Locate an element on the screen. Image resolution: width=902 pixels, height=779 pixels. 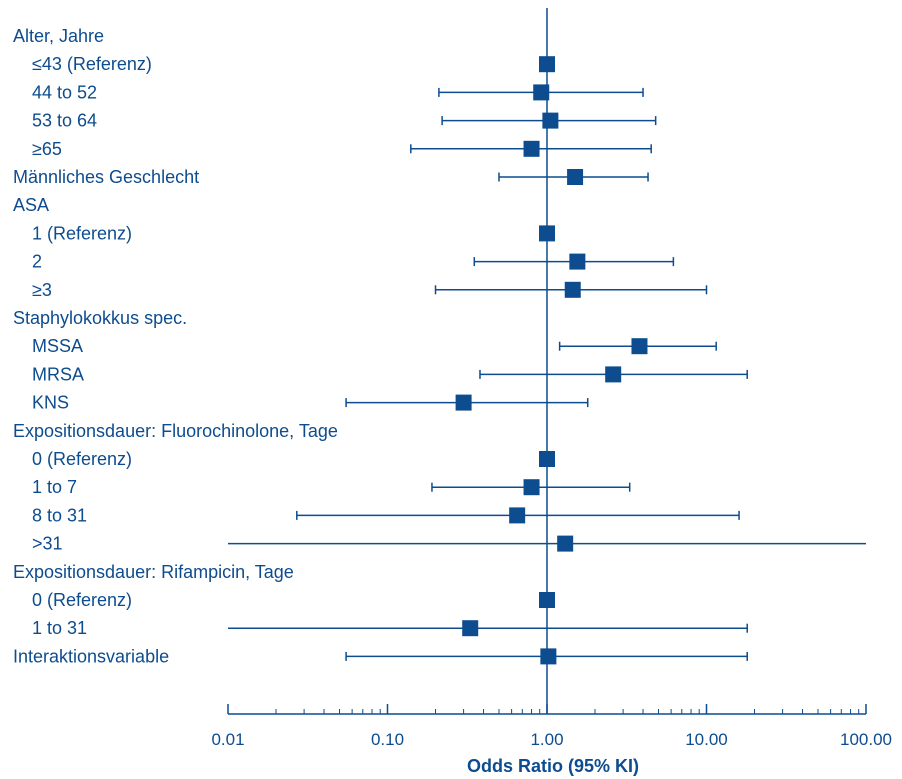
row-label: 53 to 64 is located at coordinates (64, 121).